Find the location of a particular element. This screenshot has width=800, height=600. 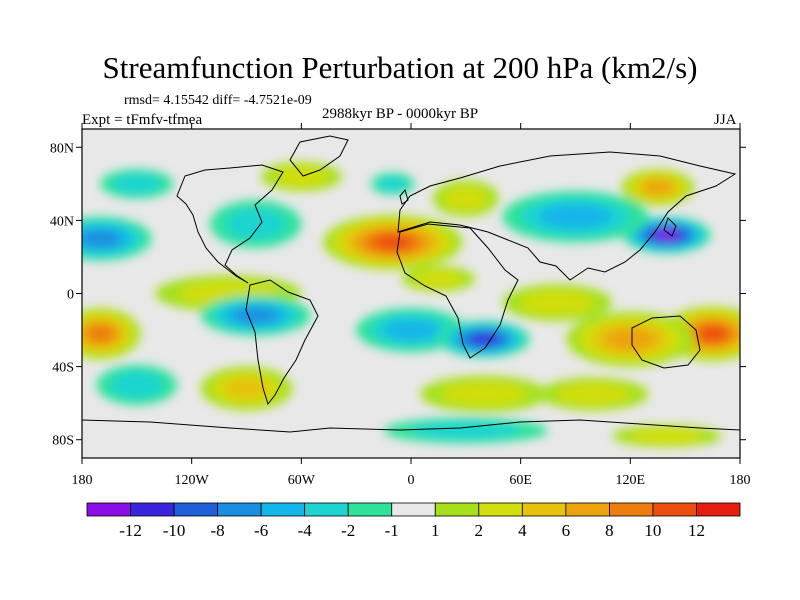

colorbar-label: -6 is located at coordinates (261, 530).